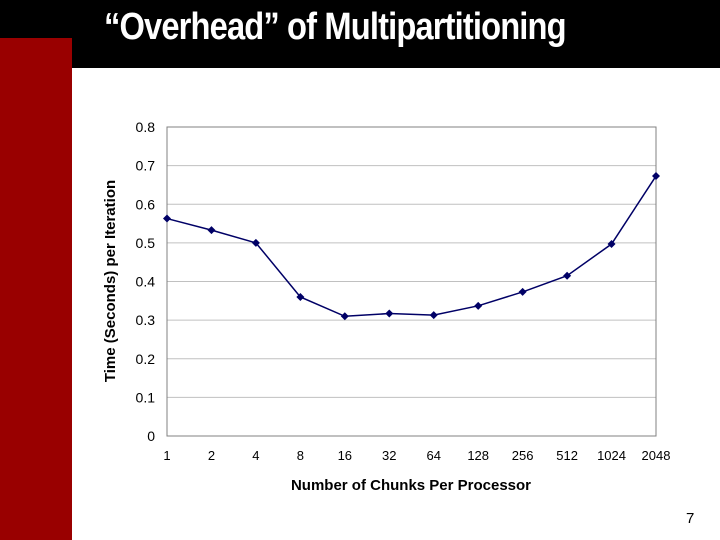  Describe the element at coordinates (411, 485) in the screenshot. I see `x-axis-label: Number of Chunks Per Processor` at that location.